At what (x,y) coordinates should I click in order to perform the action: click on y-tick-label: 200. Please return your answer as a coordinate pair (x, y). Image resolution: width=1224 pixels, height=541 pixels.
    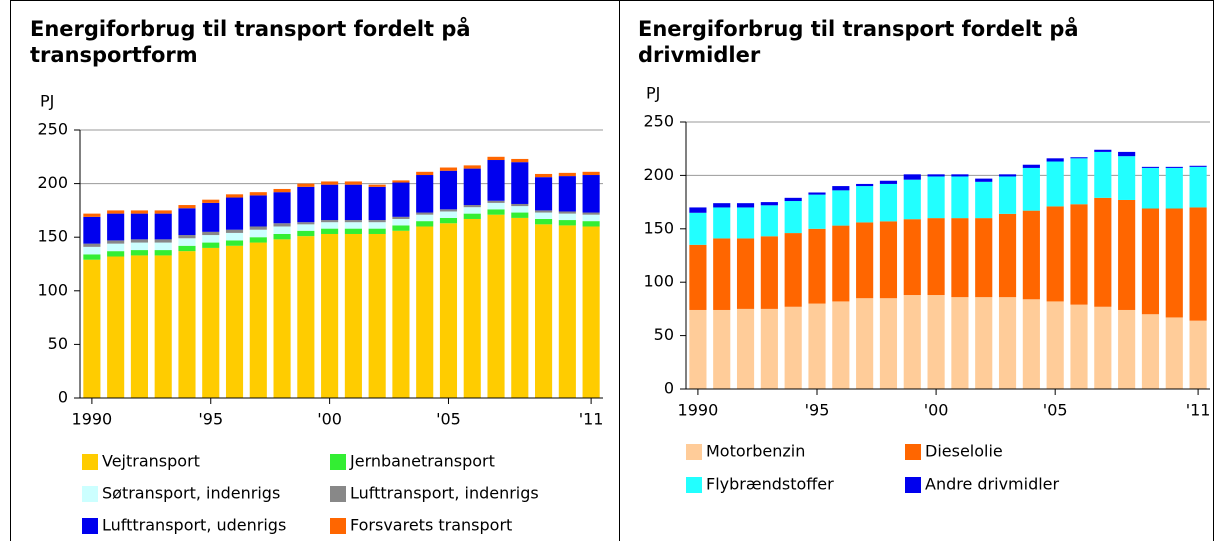
    Looking at the image, I should click on (52, 182).